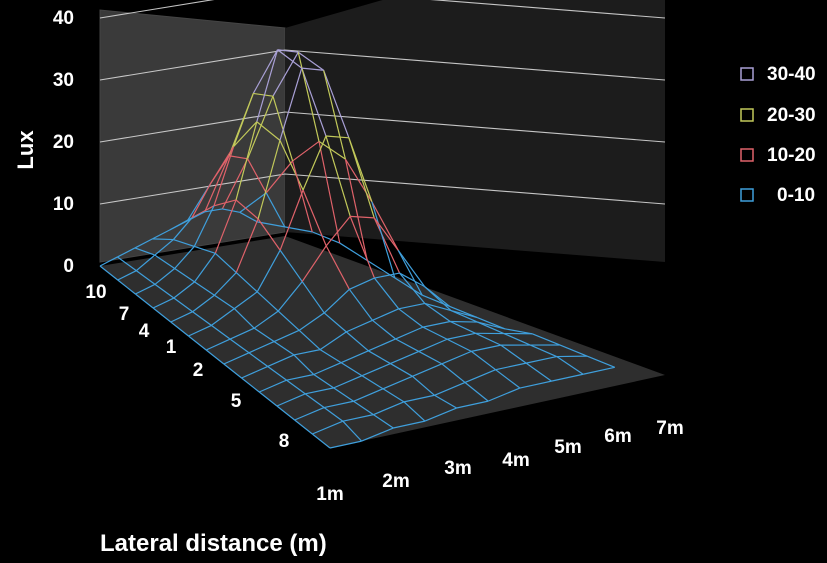 This screenshot has height=563, width=827. What do you see at coordinates (95, 292) in the screenshot?
I see `depth-tick-label: 10` at bounding box center [95, 292].